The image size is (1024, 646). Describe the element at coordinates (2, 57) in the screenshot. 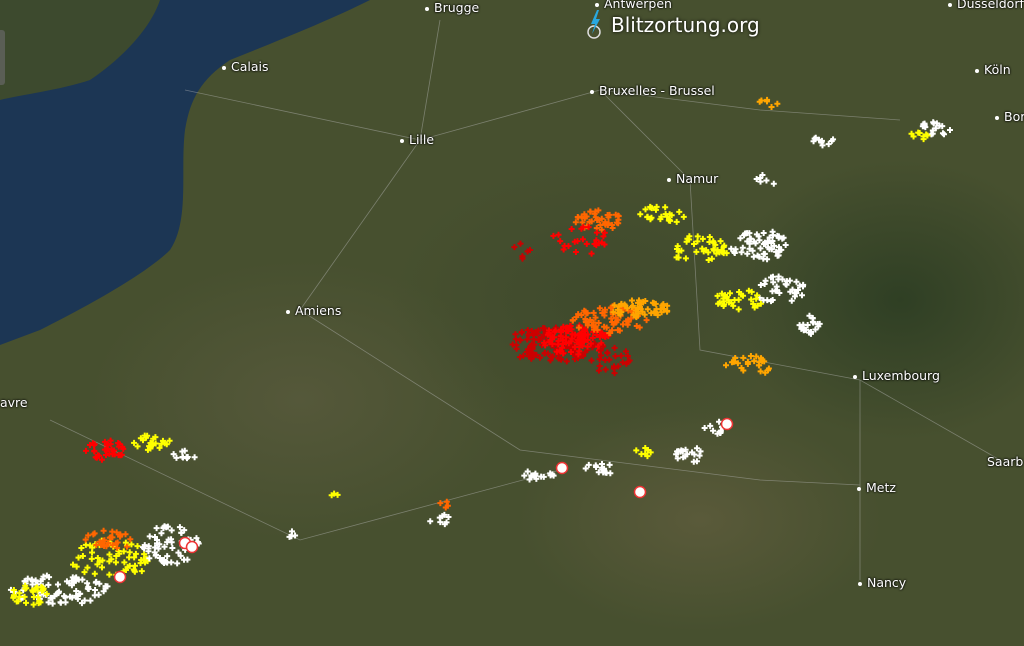

I see `side-panel-handle` at that location.